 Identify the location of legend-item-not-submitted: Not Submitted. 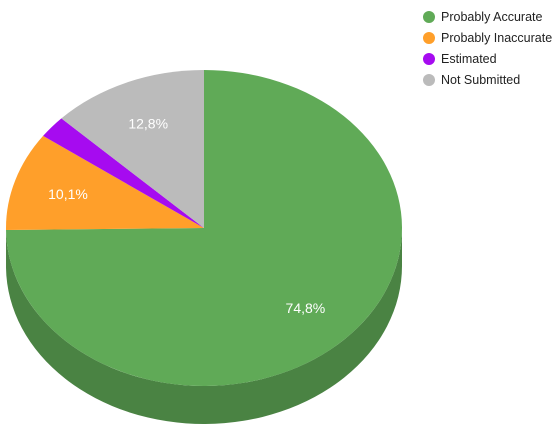
(491, 79).